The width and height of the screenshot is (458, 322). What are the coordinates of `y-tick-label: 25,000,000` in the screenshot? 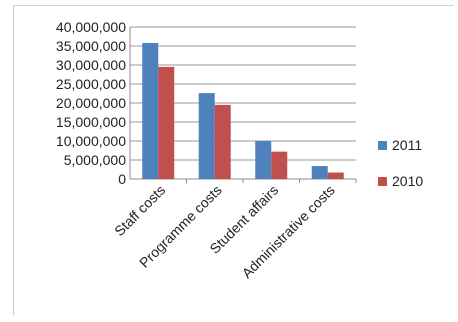 It's located at (91, 84).